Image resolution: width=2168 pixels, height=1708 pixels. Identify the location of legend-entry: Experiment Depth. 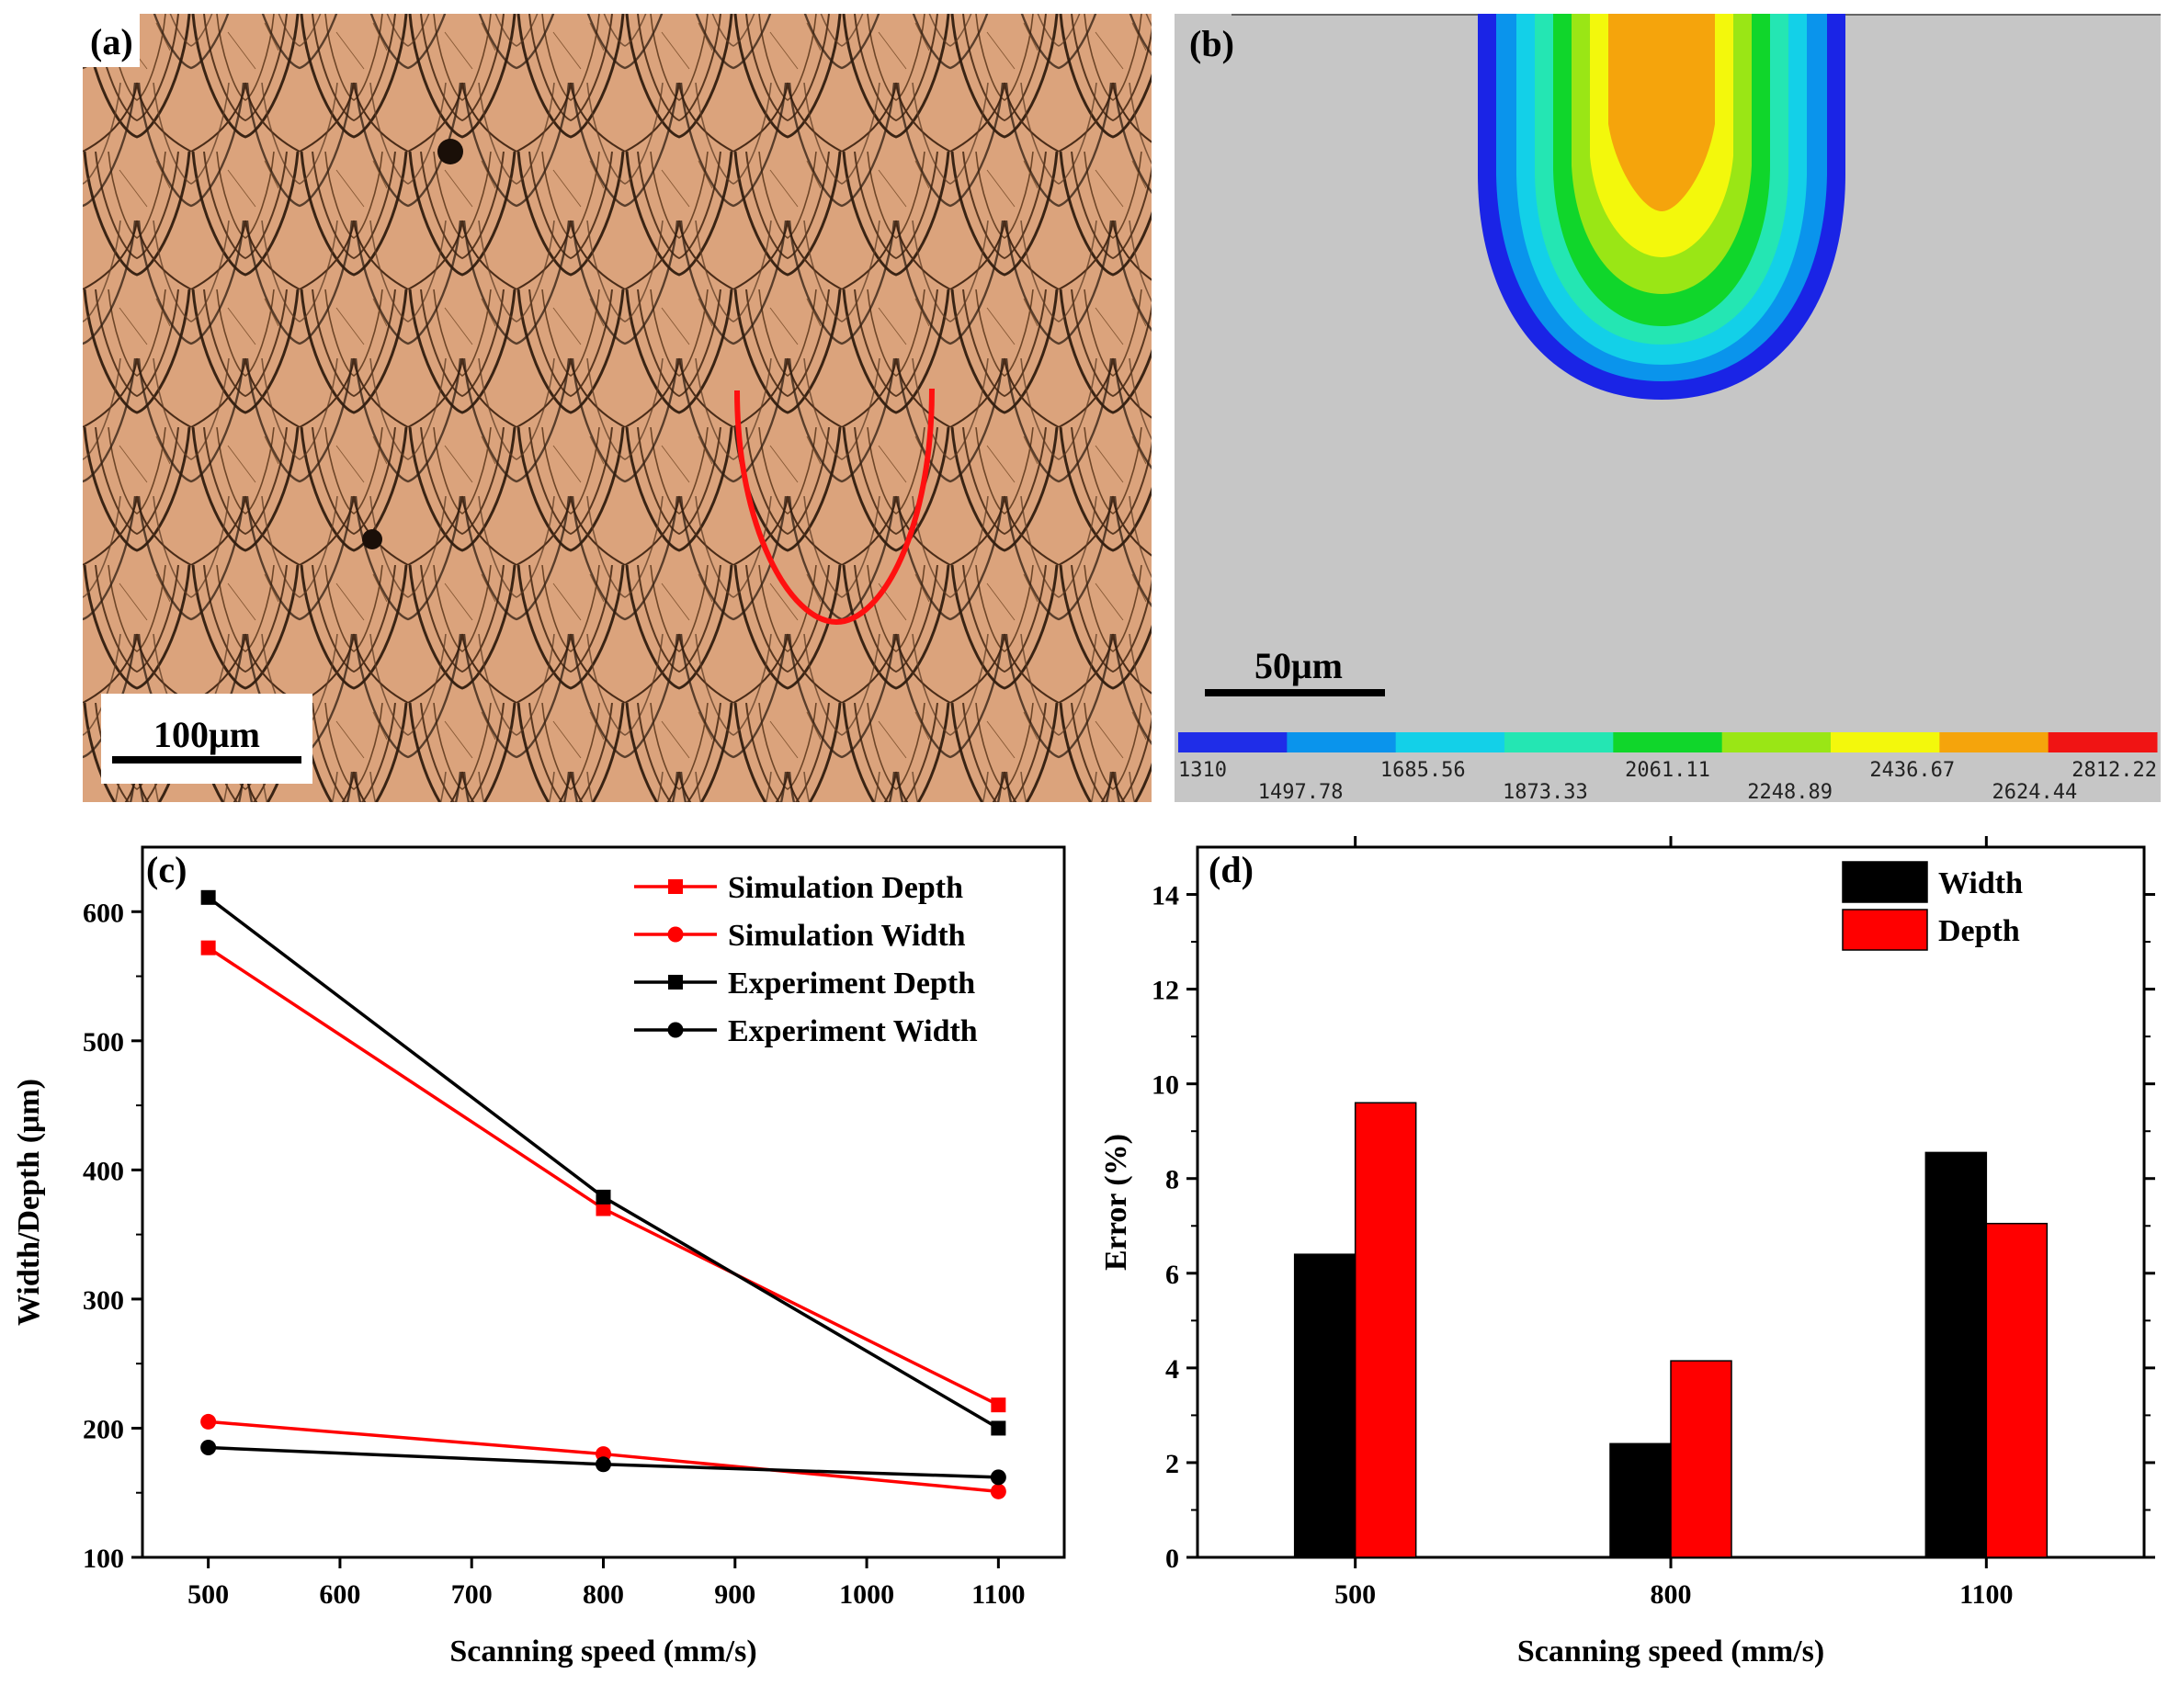
(805, 984).